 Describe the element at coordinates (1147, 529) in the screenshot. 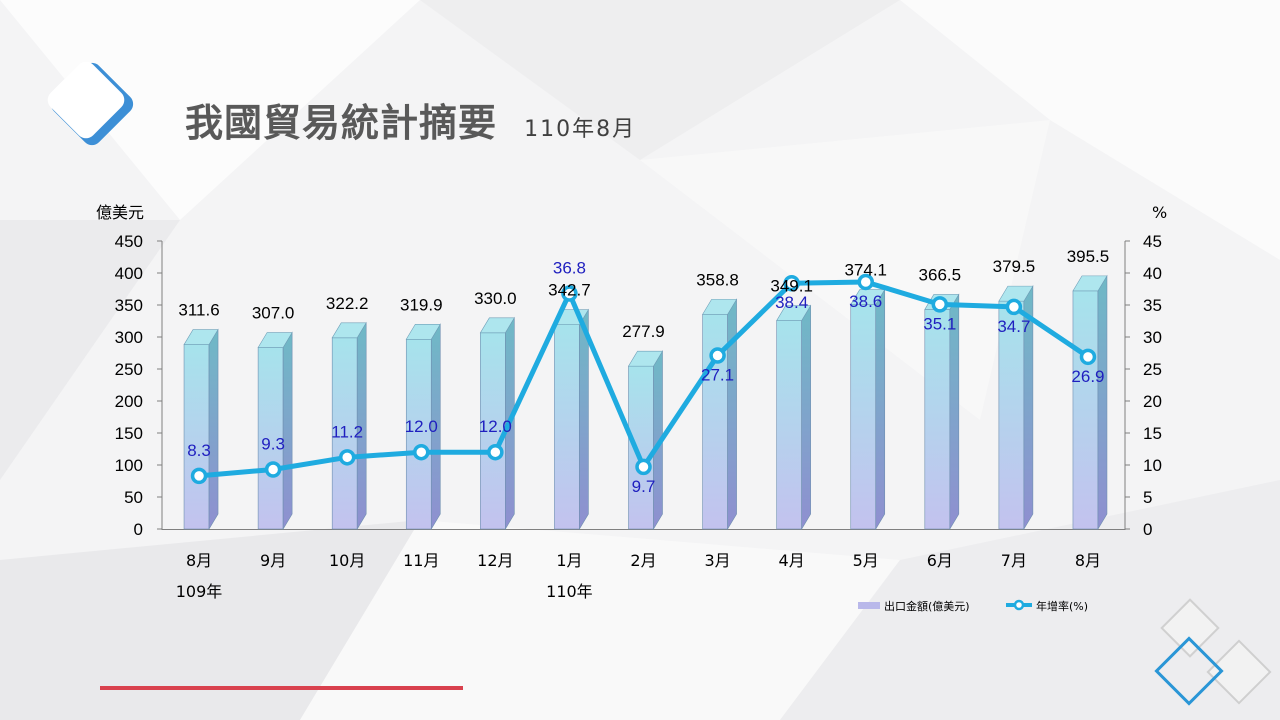

I see `y-right-tick-label: 0` at that location.